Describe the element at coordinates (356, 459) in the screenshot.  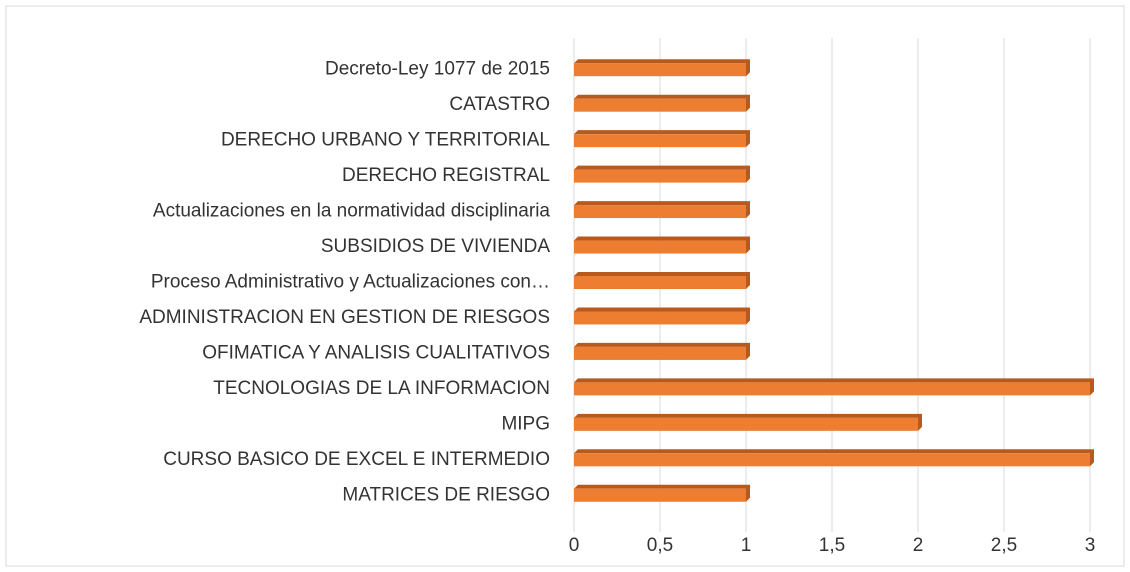
I see `y-tick-label: CURSO BASICO DE EXCEL E INTERMEDIO` at that location.